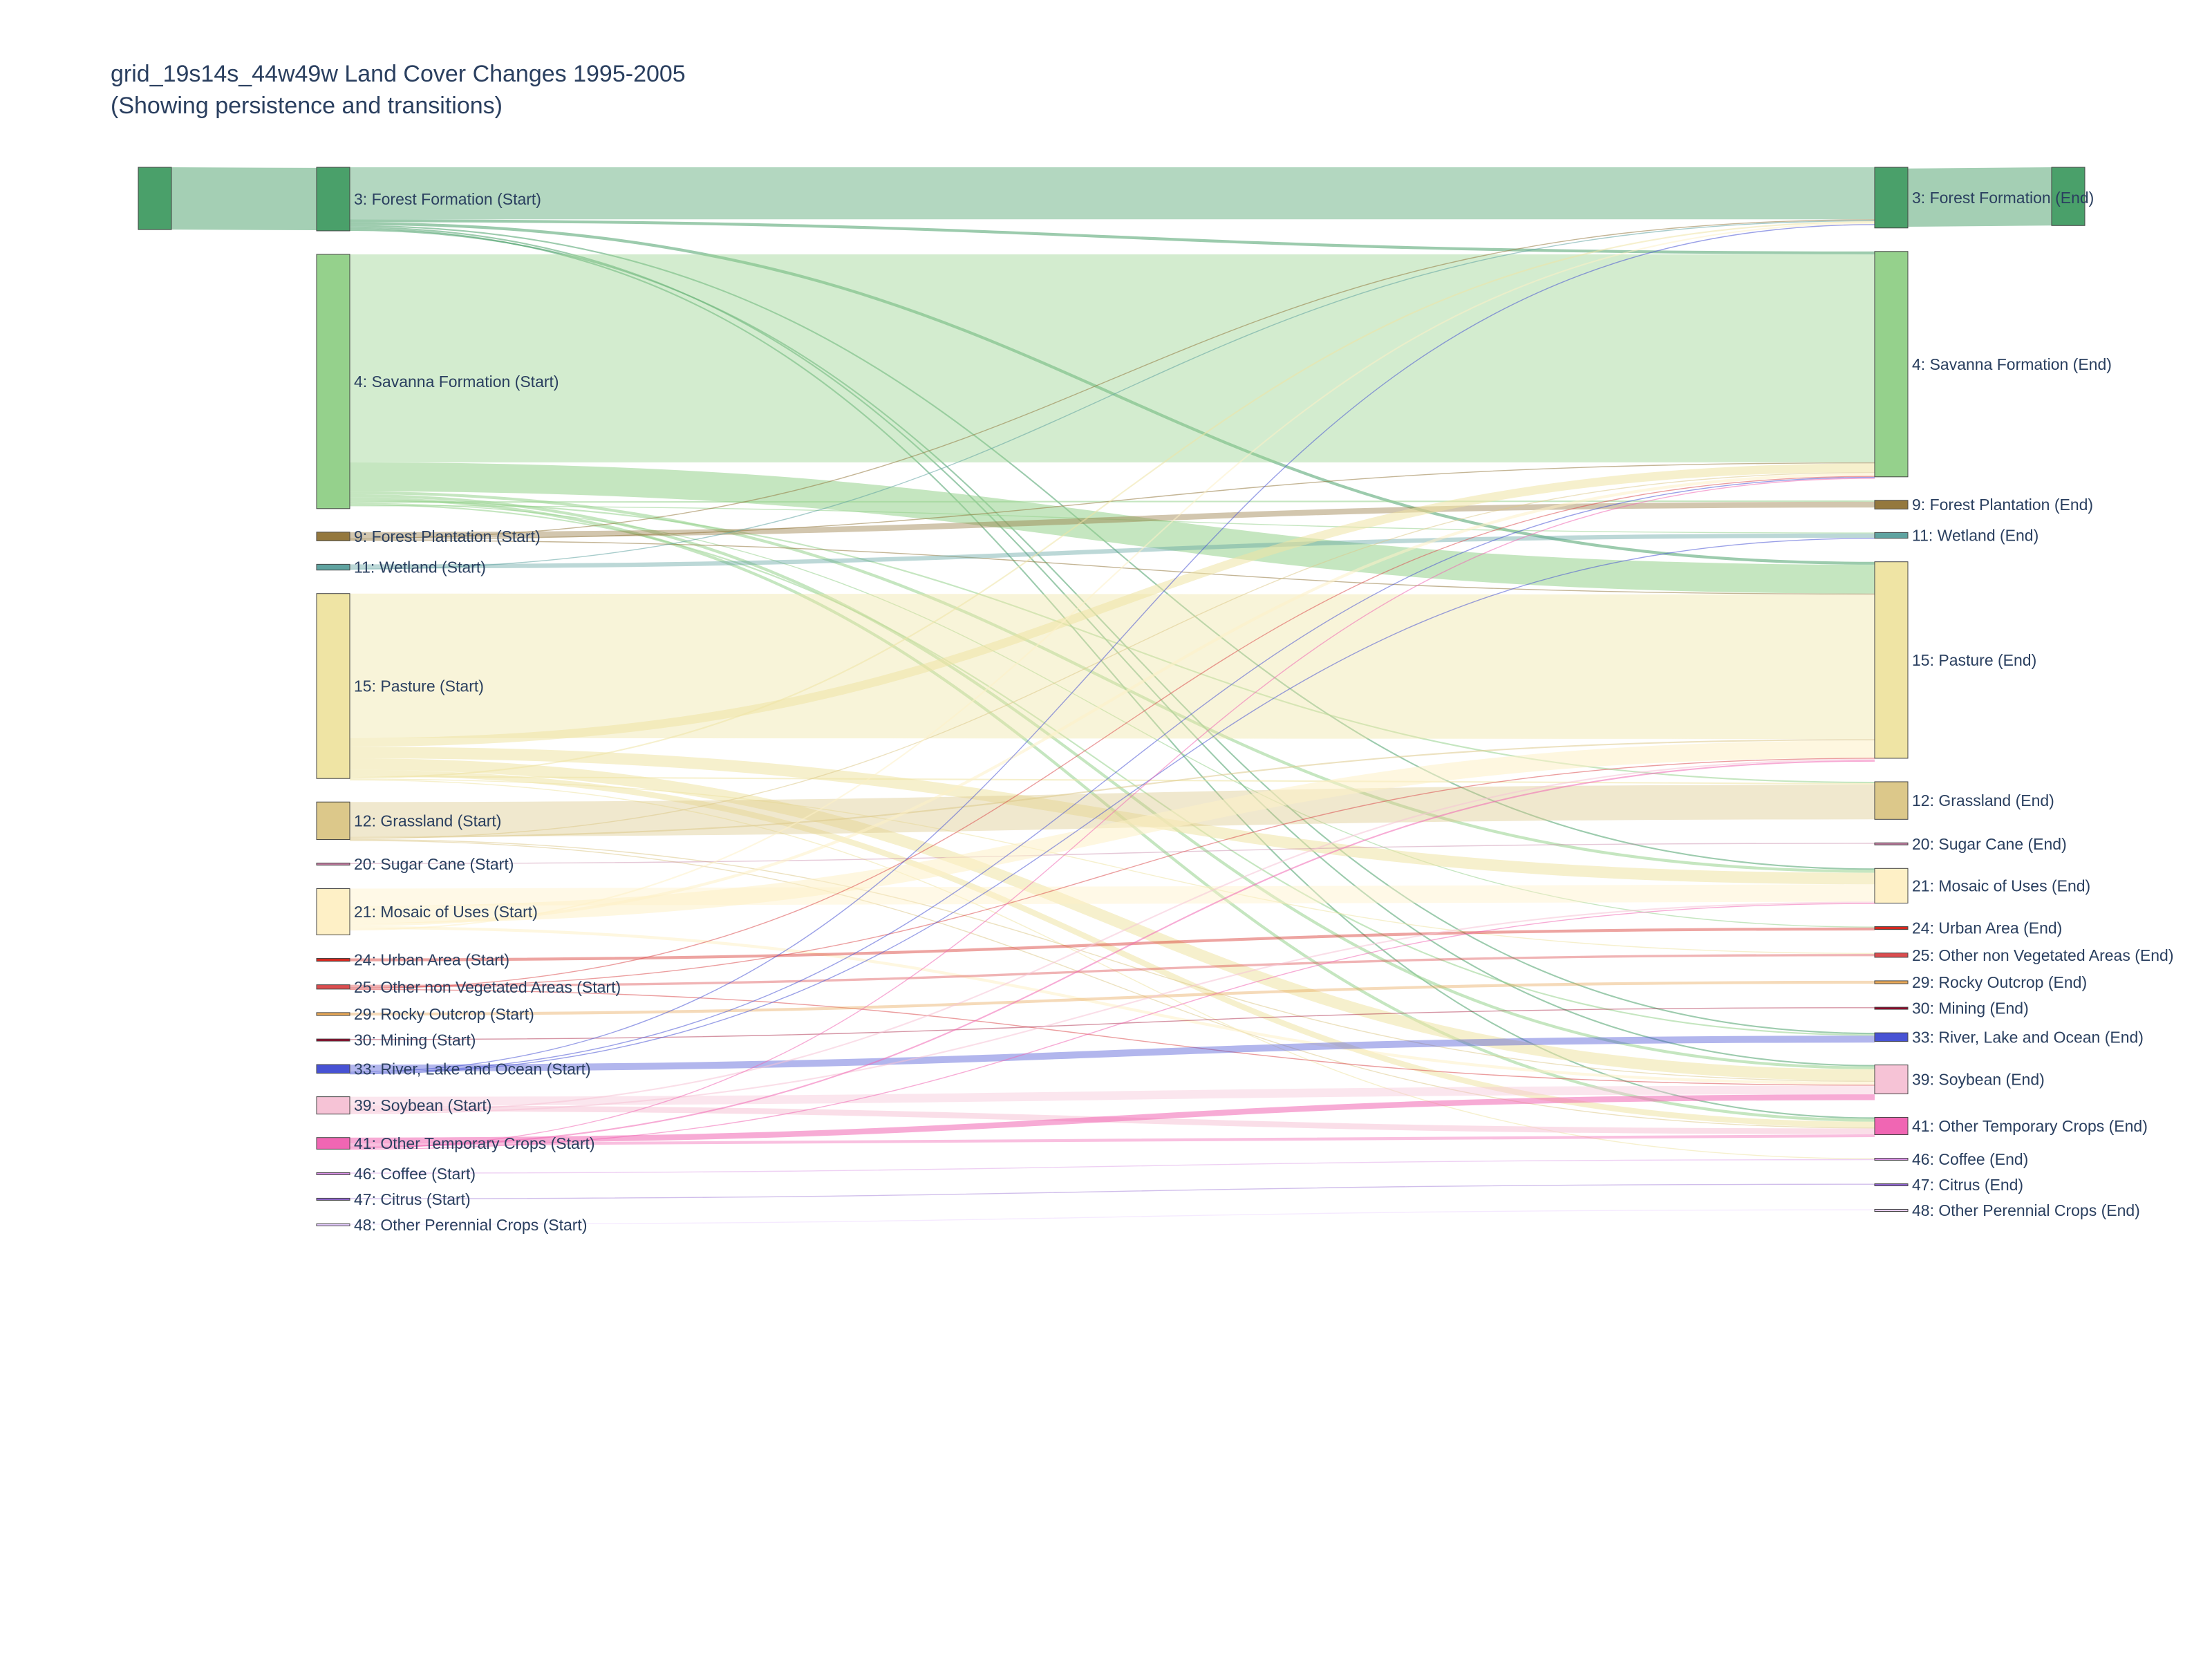 The height and width of the screenshot is (1659, 2212). Describe the element at coordinates (2068, 197) in the screenshot. I see `node-forest-after` at that location.